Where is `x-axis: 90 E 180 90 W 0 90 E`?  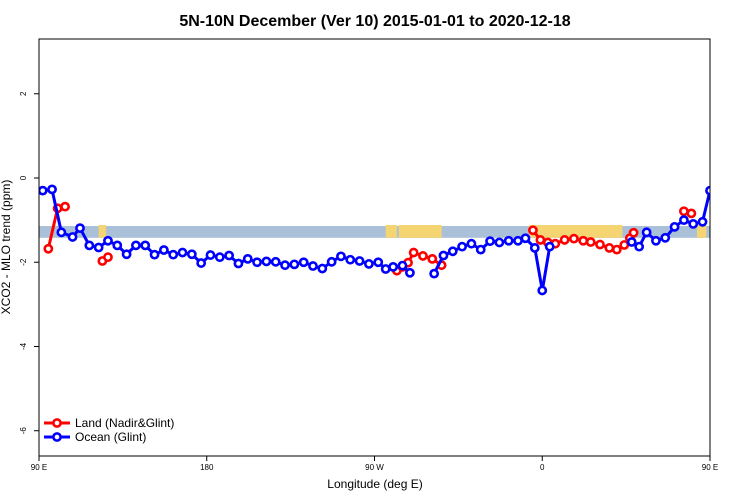
x-axis: 90 E 180 90 W 0 90 E is located at coordinates (374, 464).